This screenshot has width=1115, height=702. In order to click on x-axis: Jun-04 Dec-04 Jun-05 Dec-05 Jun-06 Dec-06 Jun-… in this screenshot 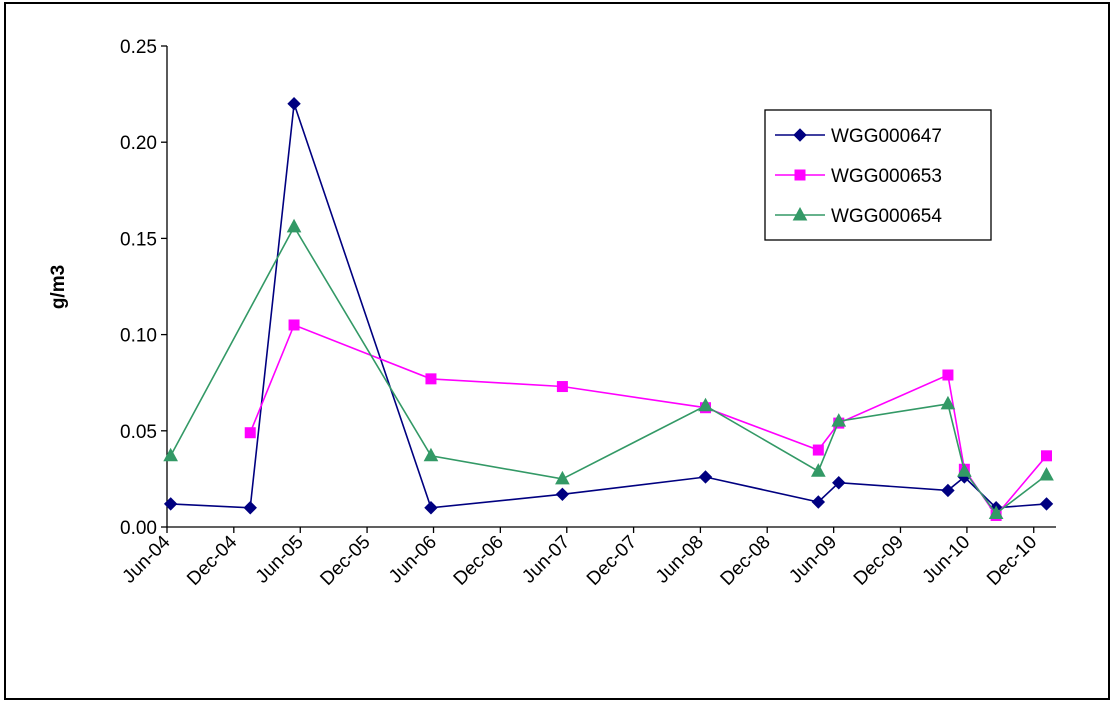, I will do `click(587, 558)`.